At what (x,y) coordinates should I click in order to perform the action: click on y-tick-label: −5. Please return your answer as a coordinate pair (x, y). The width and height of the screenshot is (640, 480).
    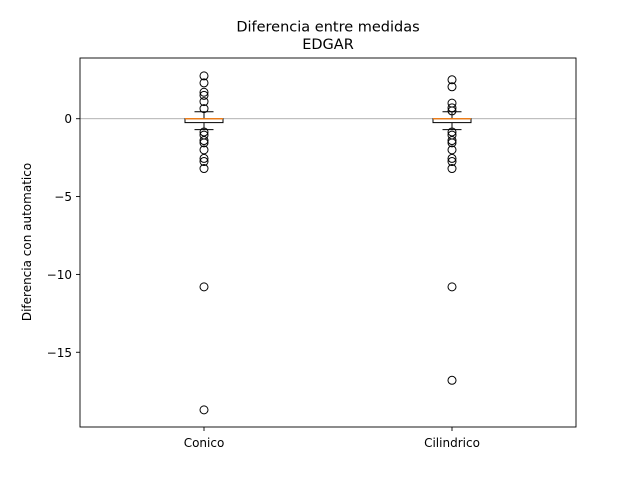
    Looking at the image, I should click on (63, 197).